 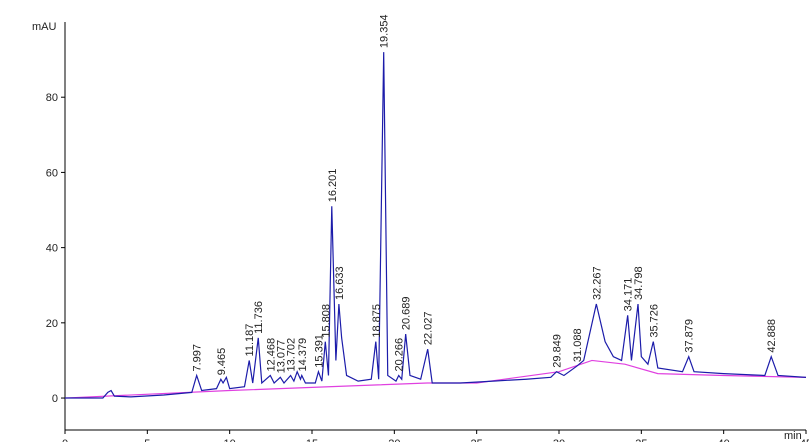 I want to click on x-tick-label: 30, so click(x=559, y=440).